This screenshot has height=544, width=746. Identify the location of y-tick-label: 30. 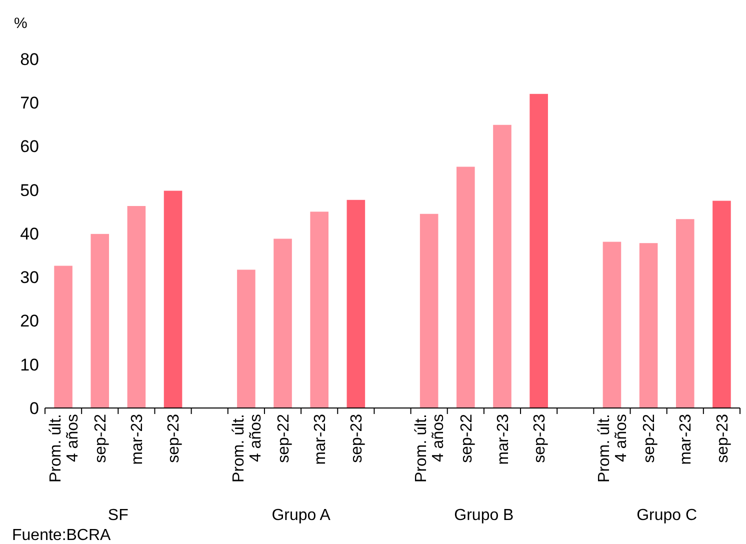
(29, 278).